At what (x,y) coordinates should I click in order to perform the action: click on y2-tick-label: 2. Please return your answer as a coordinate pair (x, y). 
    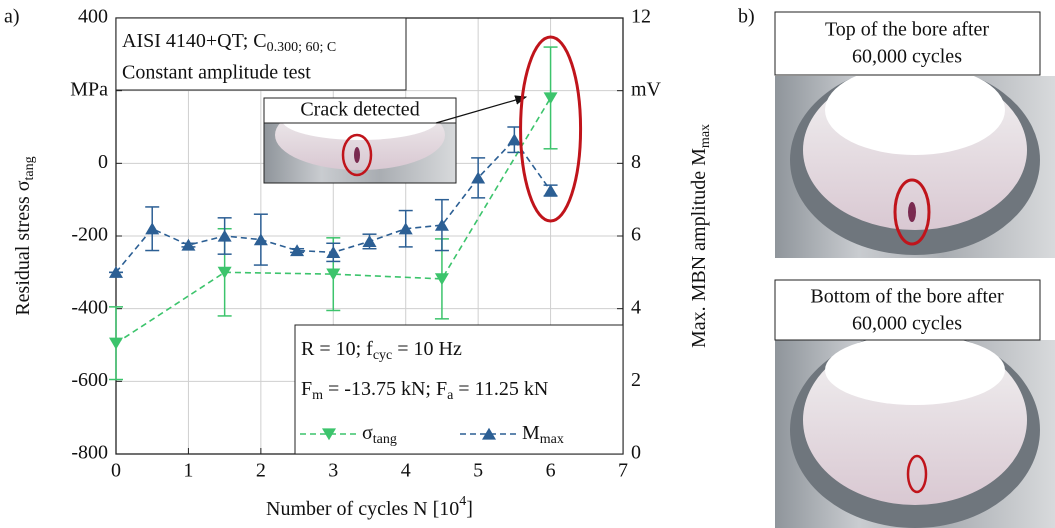
    Looking at the image, I should click on (636, 380).